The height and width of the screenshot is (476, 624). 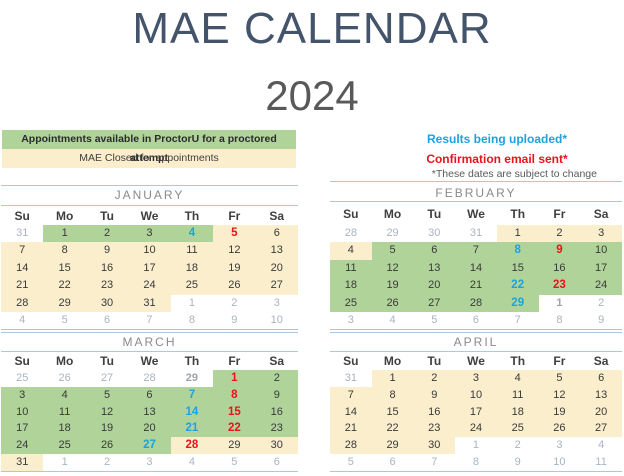 I want to click on page-year: 2024, so click(x=312, y=95).